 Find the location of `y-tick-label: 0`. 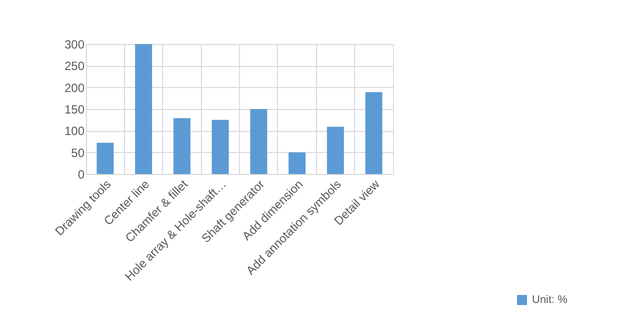

y-tick-label: 0 is located at coordinates (81, 175).